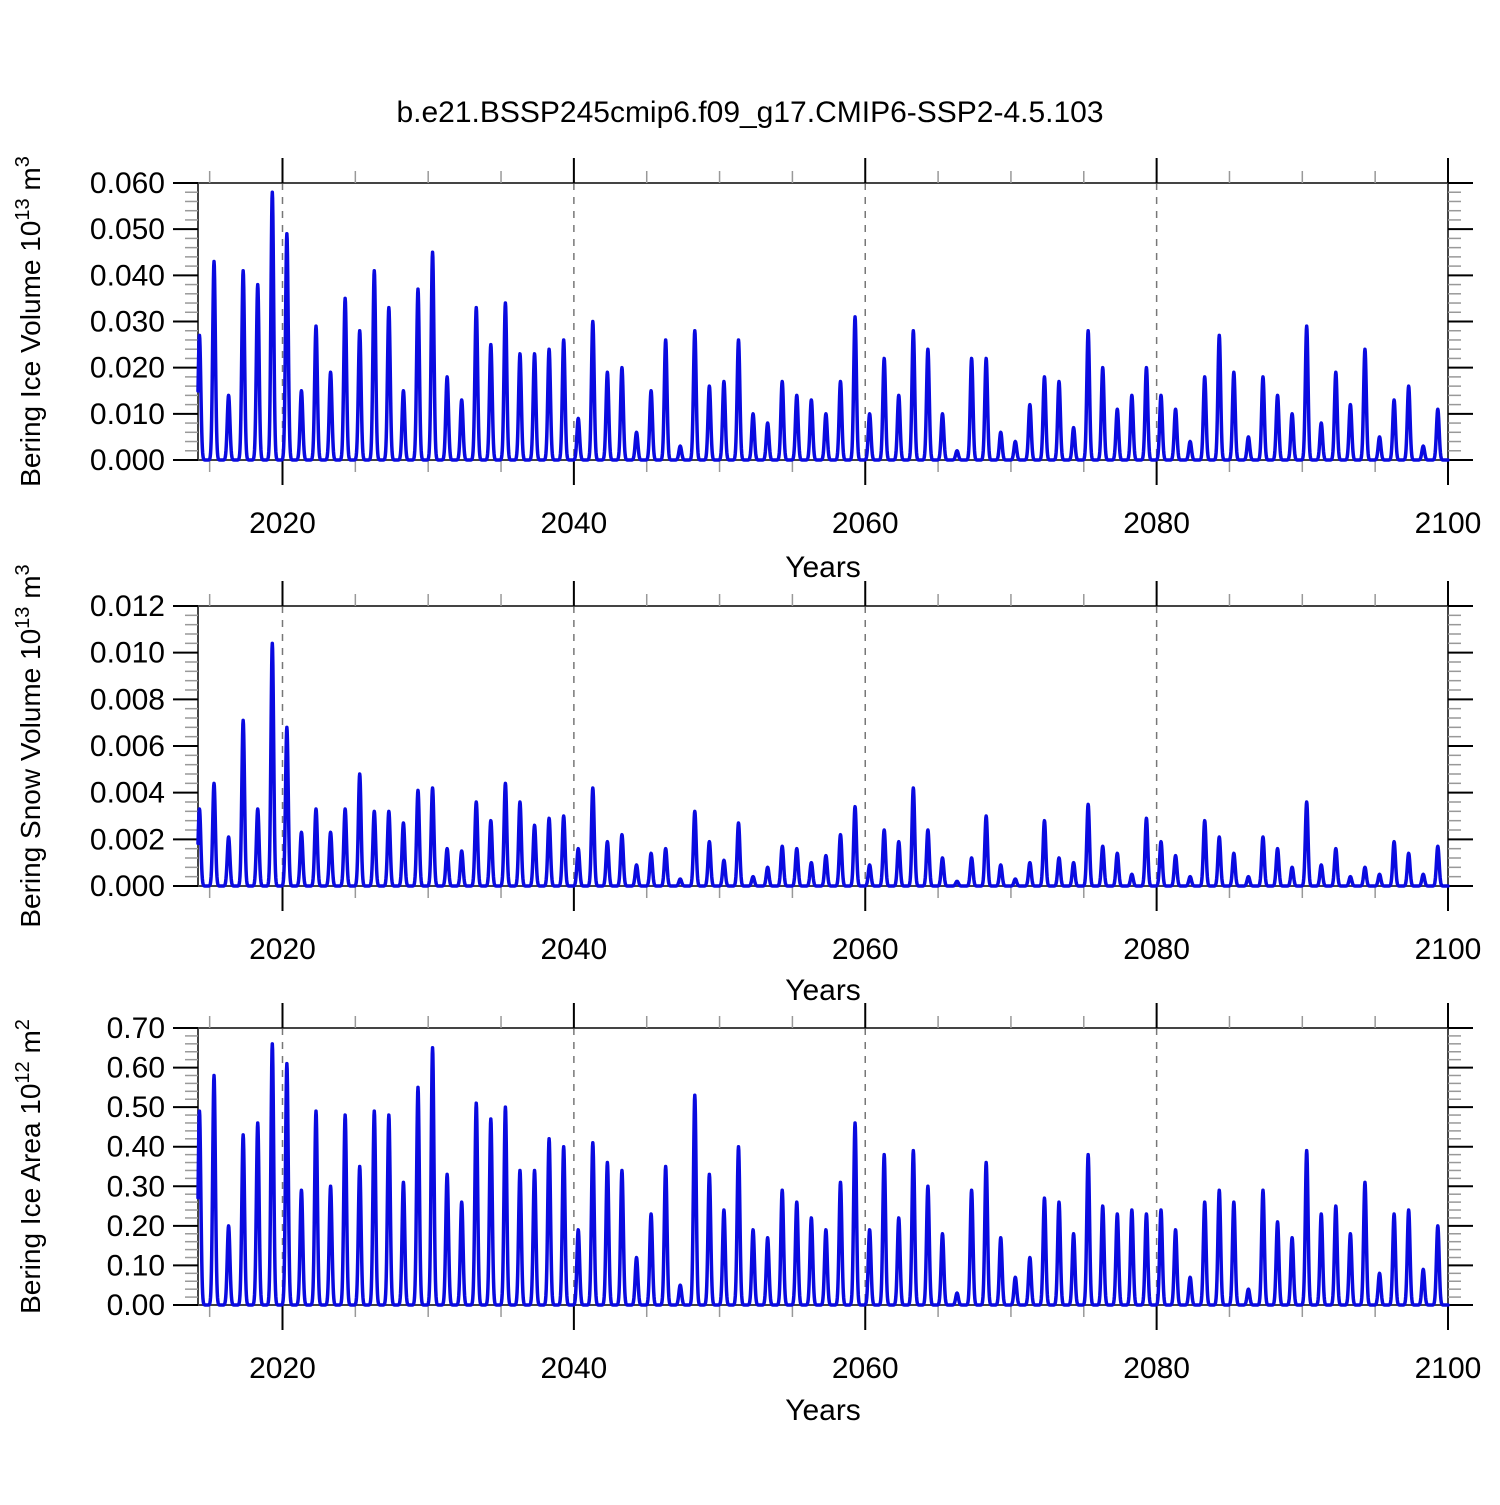  I want to click on y-tick-label: 0.006, so click(127, 746).